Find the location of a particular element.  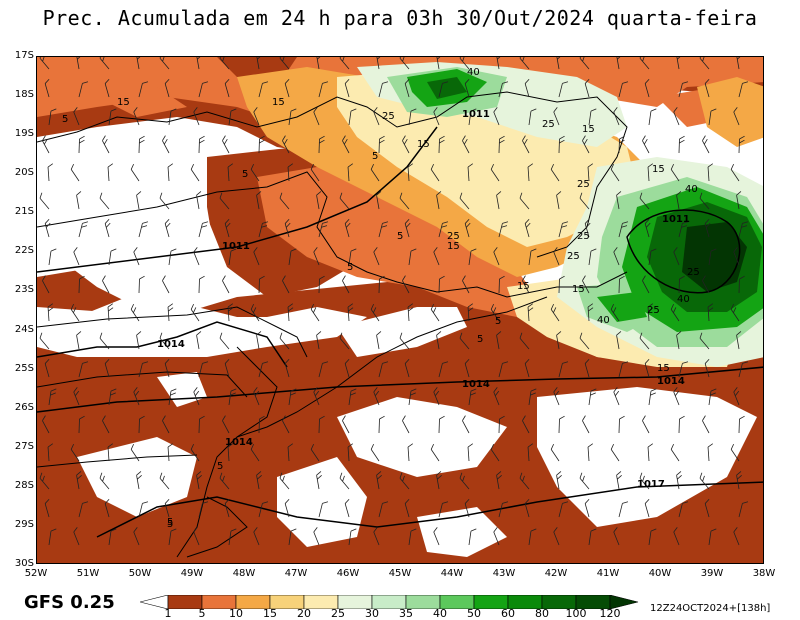

lat-label: 18S is located at coordinates (18, 94).